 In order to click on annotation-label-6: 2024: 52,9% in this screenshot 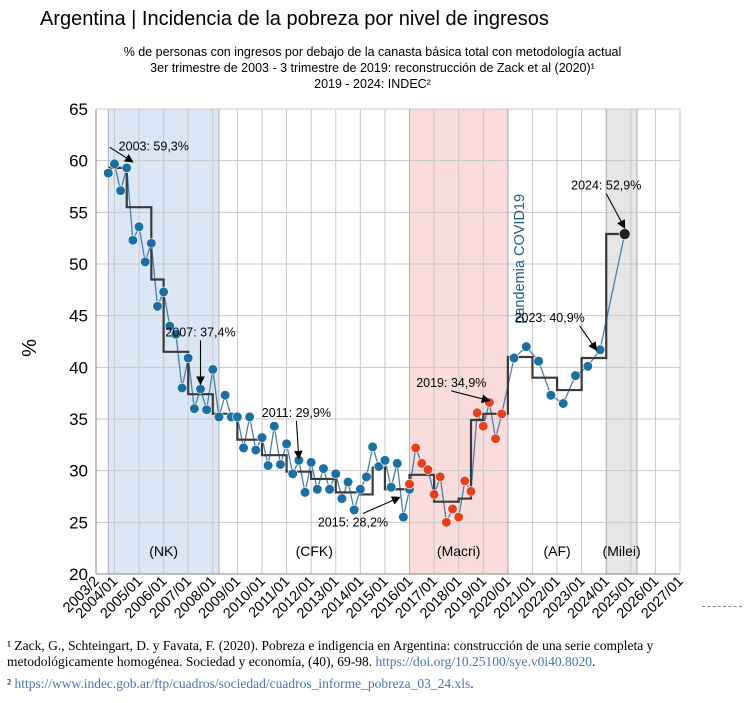, I will do `click(606, 186)`.